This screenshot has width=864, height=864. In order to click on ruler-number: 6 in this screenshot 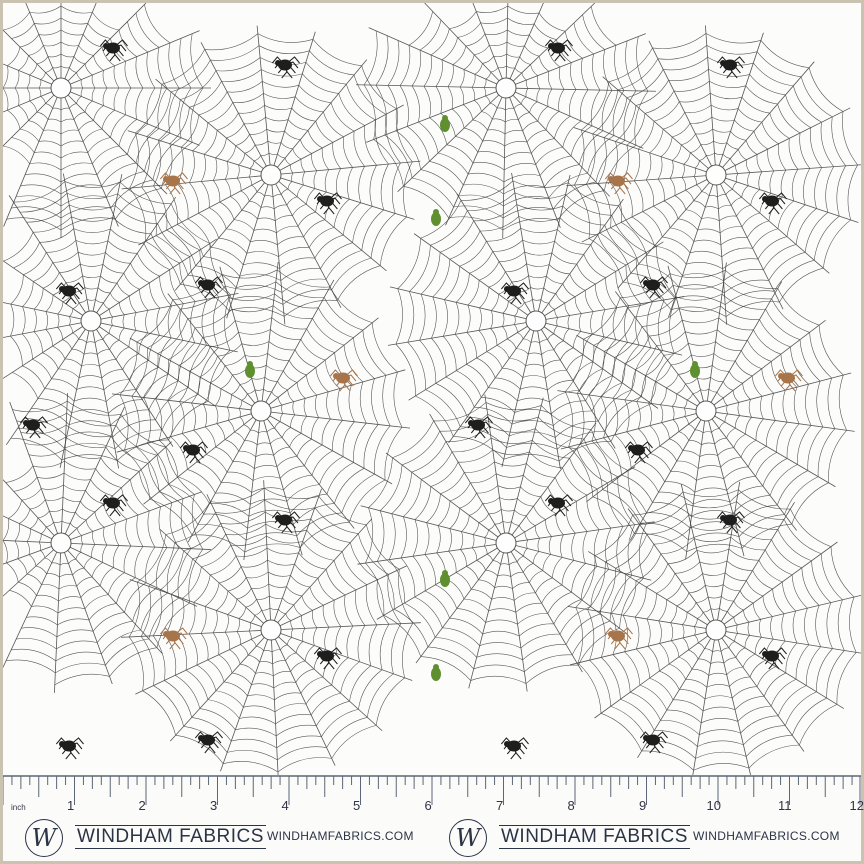, I will do `click(428, 805)`.